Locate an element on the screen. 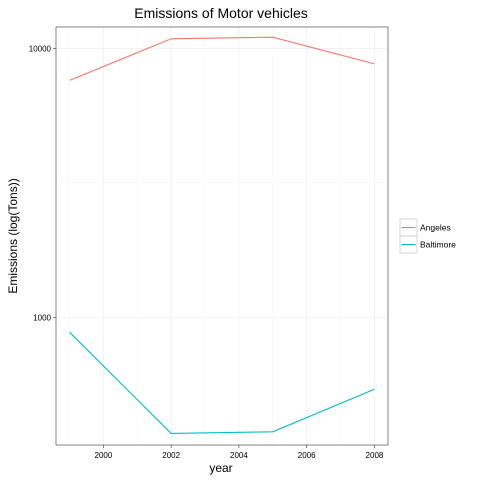  y-axis: 1000 10000 is located at coordinates (42, 183).